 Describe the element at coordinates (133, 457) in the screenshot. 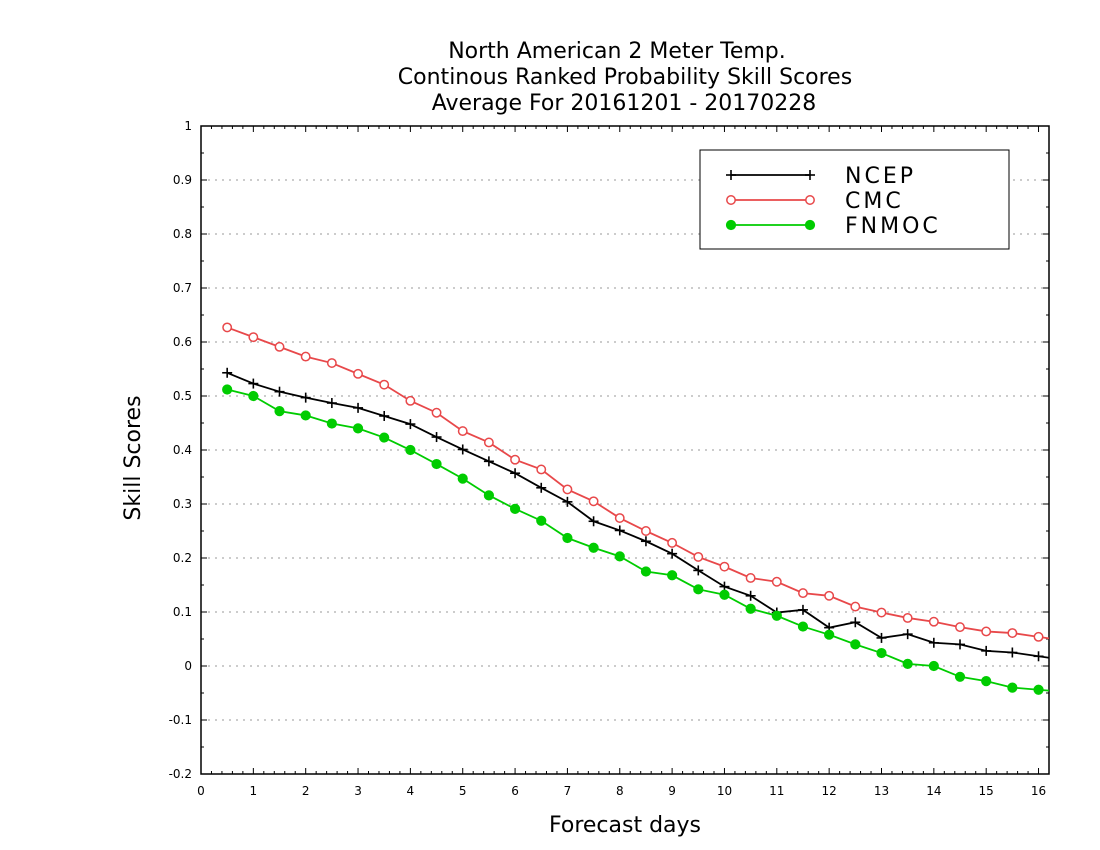

I see `y-axis-label: Skill Scores` at that location.